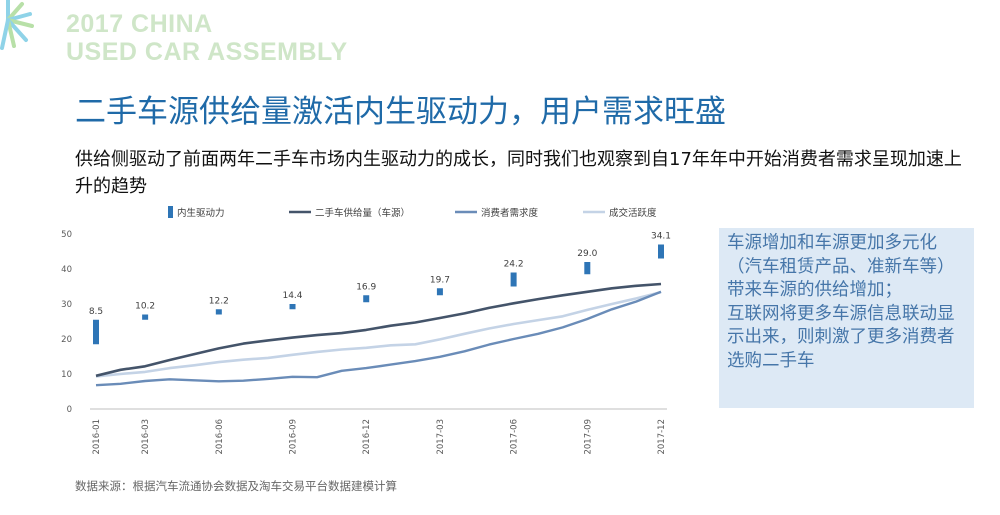  I want to click on y-tick-label: 20, so click(66, 340).